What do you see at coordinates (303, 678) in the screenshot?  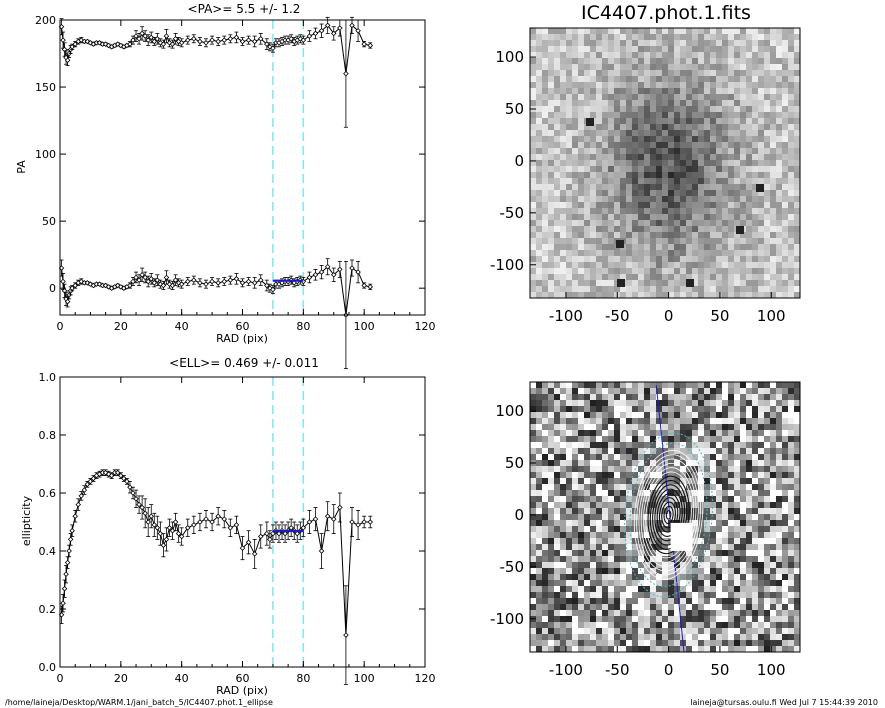 I see `x-tick-label: 80` at bounding box center [303, 678].